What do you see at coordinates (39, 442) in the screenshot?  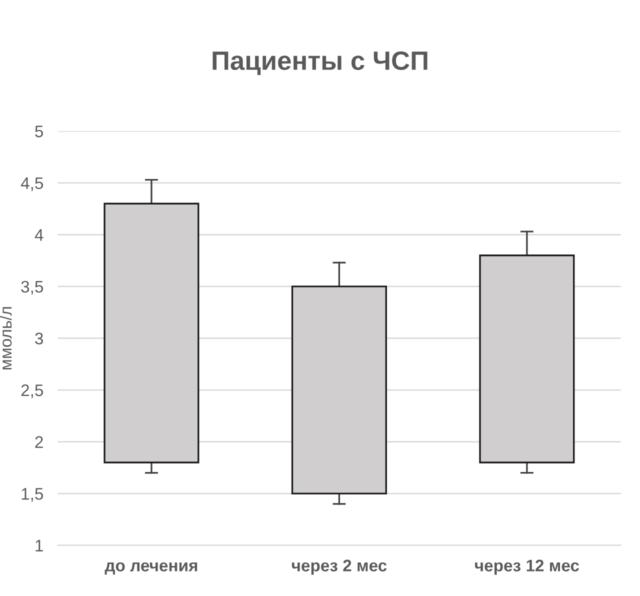 I see `y-tick-label: 2` at bounding box center [39, 442].